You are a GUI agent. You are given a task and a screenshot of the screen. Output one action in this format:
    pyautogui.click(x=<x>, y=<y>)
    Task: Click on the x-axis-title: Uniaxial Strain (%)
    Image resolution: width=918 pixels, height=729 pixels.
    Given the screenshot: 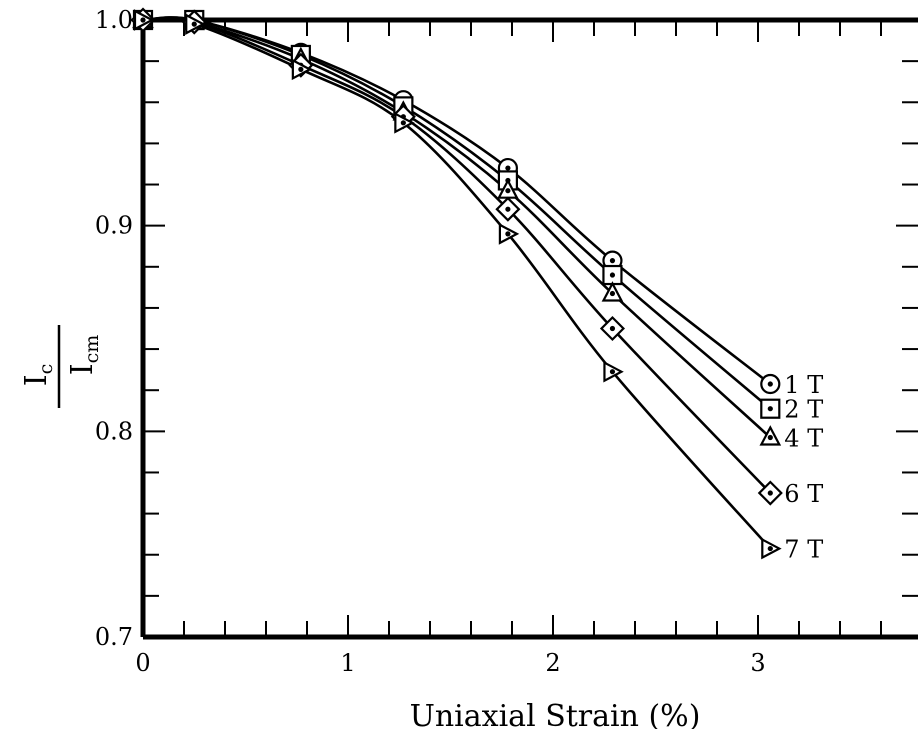 What is the action you would take?
    pyautogui.click(x=555, y=714)
    